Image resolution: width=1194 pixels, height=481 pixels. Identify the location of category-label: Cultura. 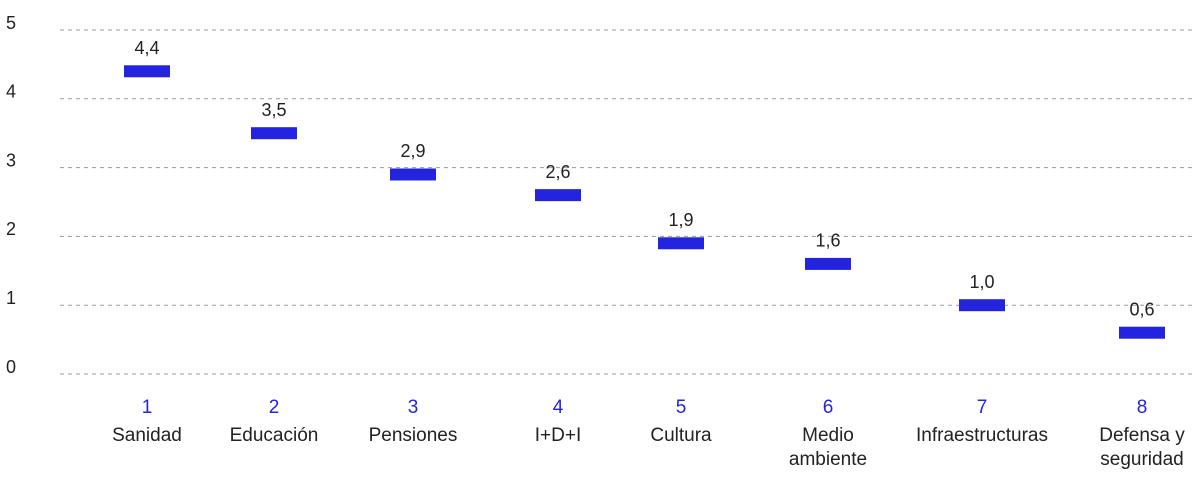
(681, 435).